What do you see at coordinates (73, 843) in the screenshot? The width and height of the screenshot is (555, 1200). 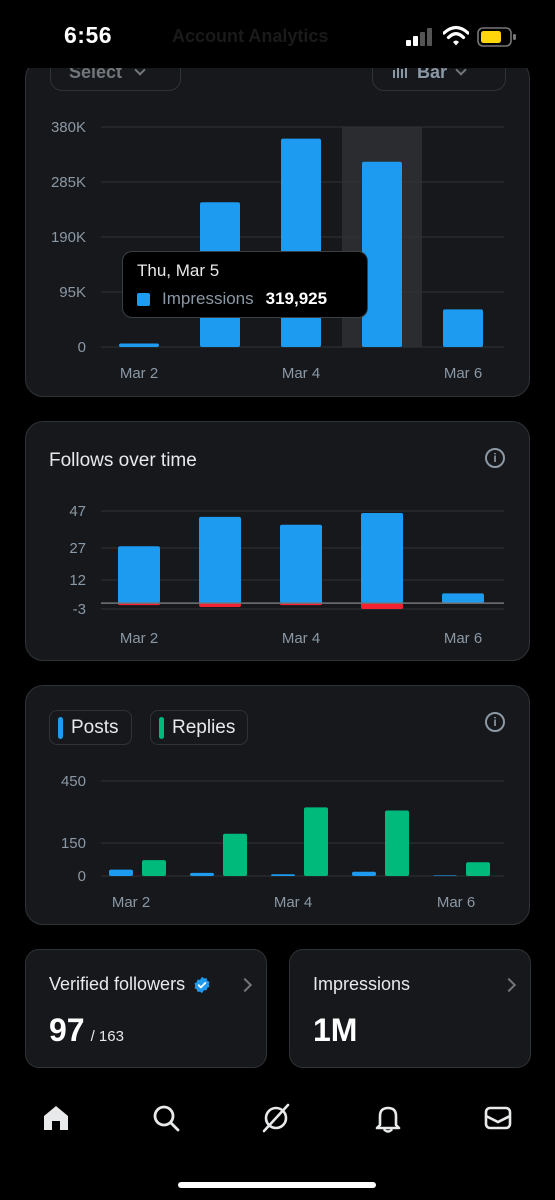 I see `y-tick-label: 150` at bounding box center [73, 843].